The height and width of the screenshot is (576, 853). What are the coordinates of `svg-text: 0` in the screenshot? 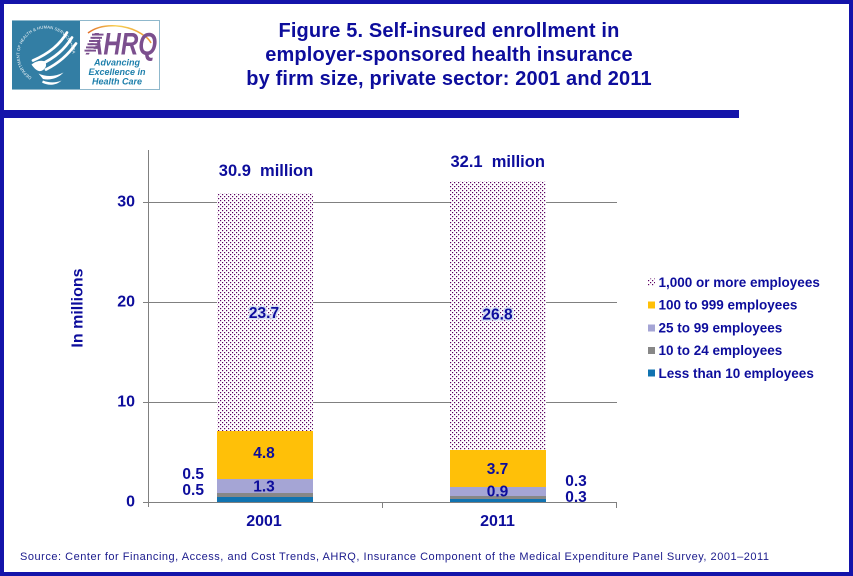 It's located at (130, 502).